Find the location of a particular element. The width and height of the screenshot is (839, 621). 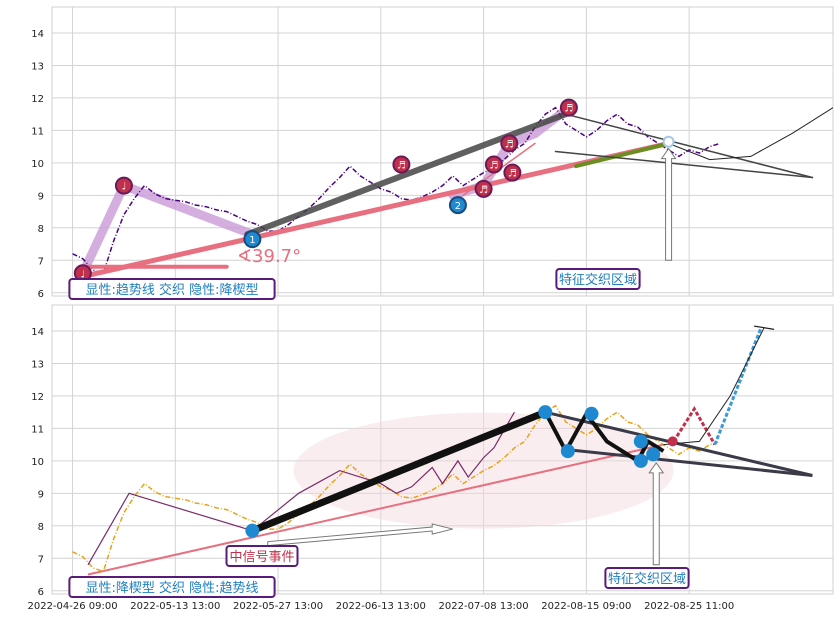

top-badge-left-box is located at coordinates (172, 289).